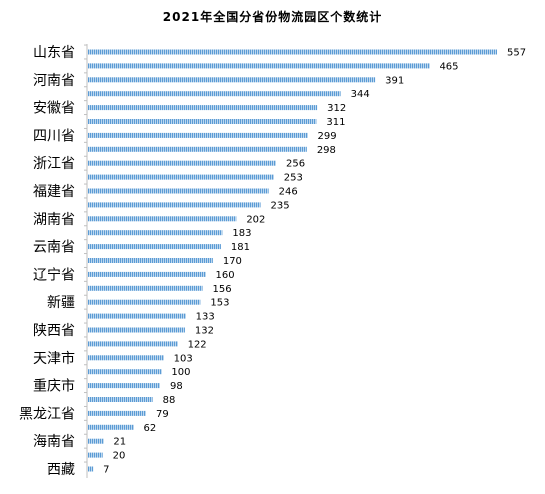 This screenshot has height=494, width=545. Describe the element at coordinates (106, 470) in the screenshot. I see `data-label: 7` at that location.